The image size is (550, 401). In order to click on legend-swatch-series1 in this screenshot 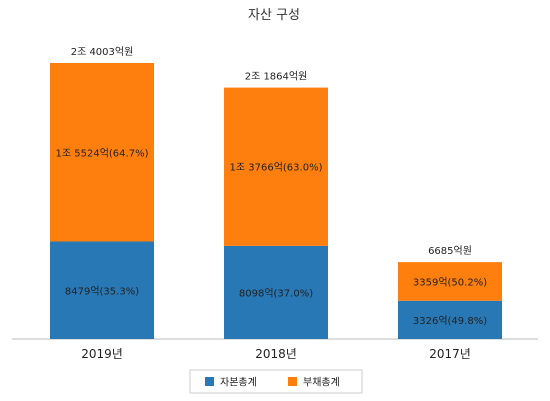, I will do `click(292, 381)`.